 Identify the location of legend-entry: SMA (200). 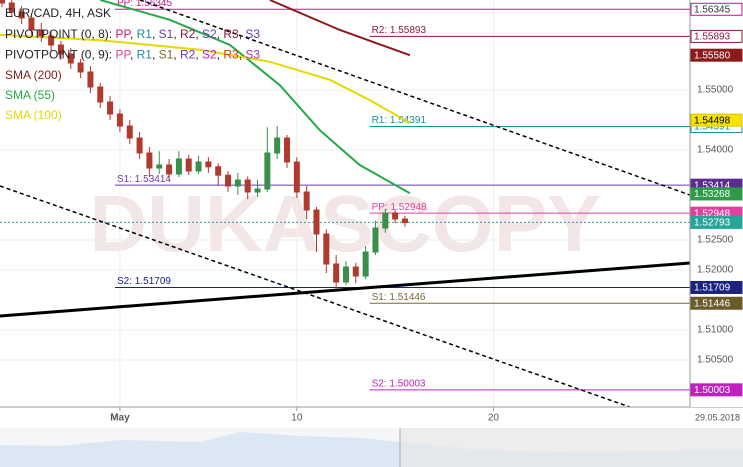
(33, 75).